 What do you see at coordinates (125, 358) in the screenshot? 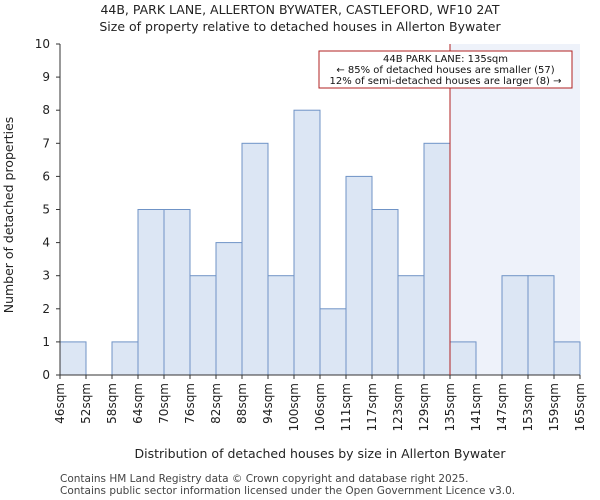
I see `bar-58sqm` at bounding box center [125, 358].